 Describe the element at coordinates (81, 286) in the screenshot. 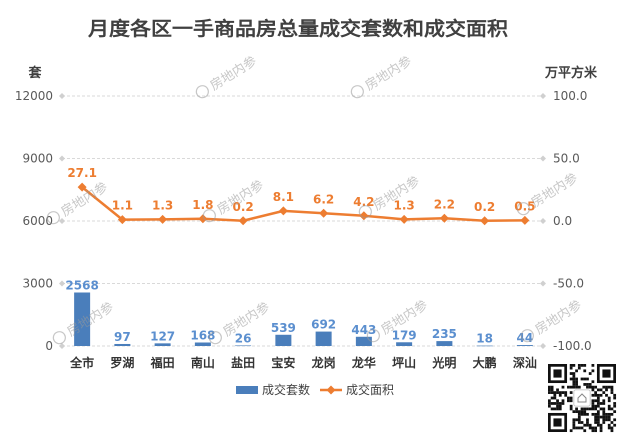

I see `bar-value-label: 2568` at that location.